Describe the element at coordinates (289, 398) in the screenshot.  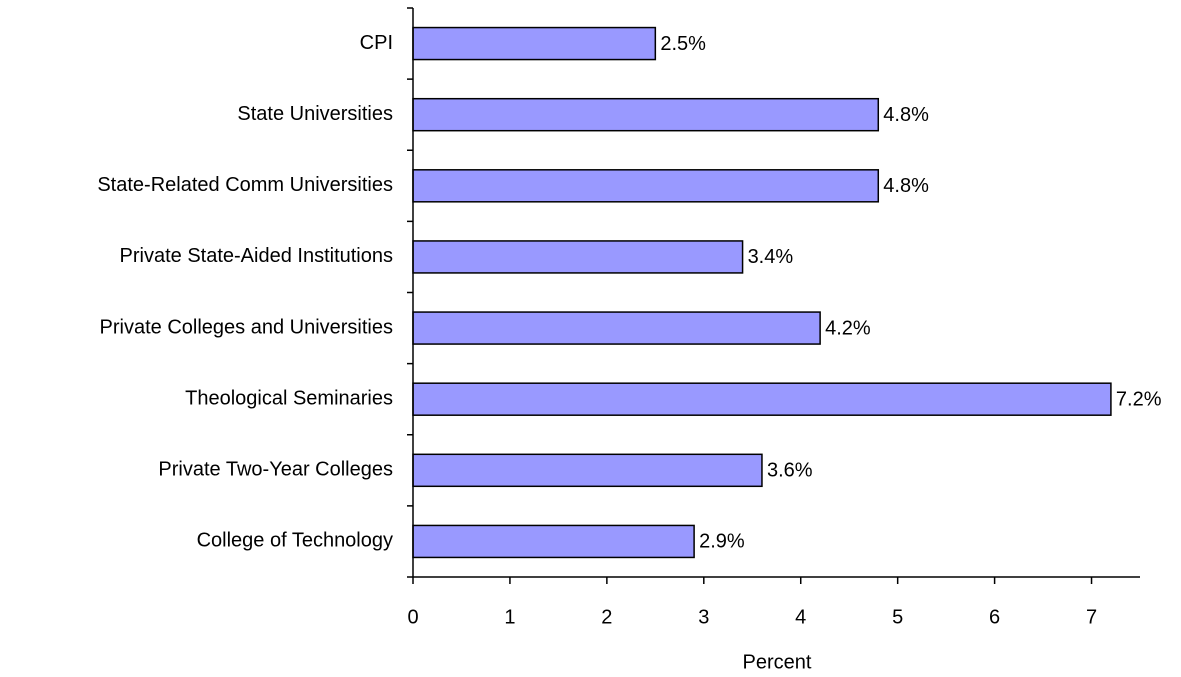
I see `y-tick-label: Theological Seminaries` at that location.